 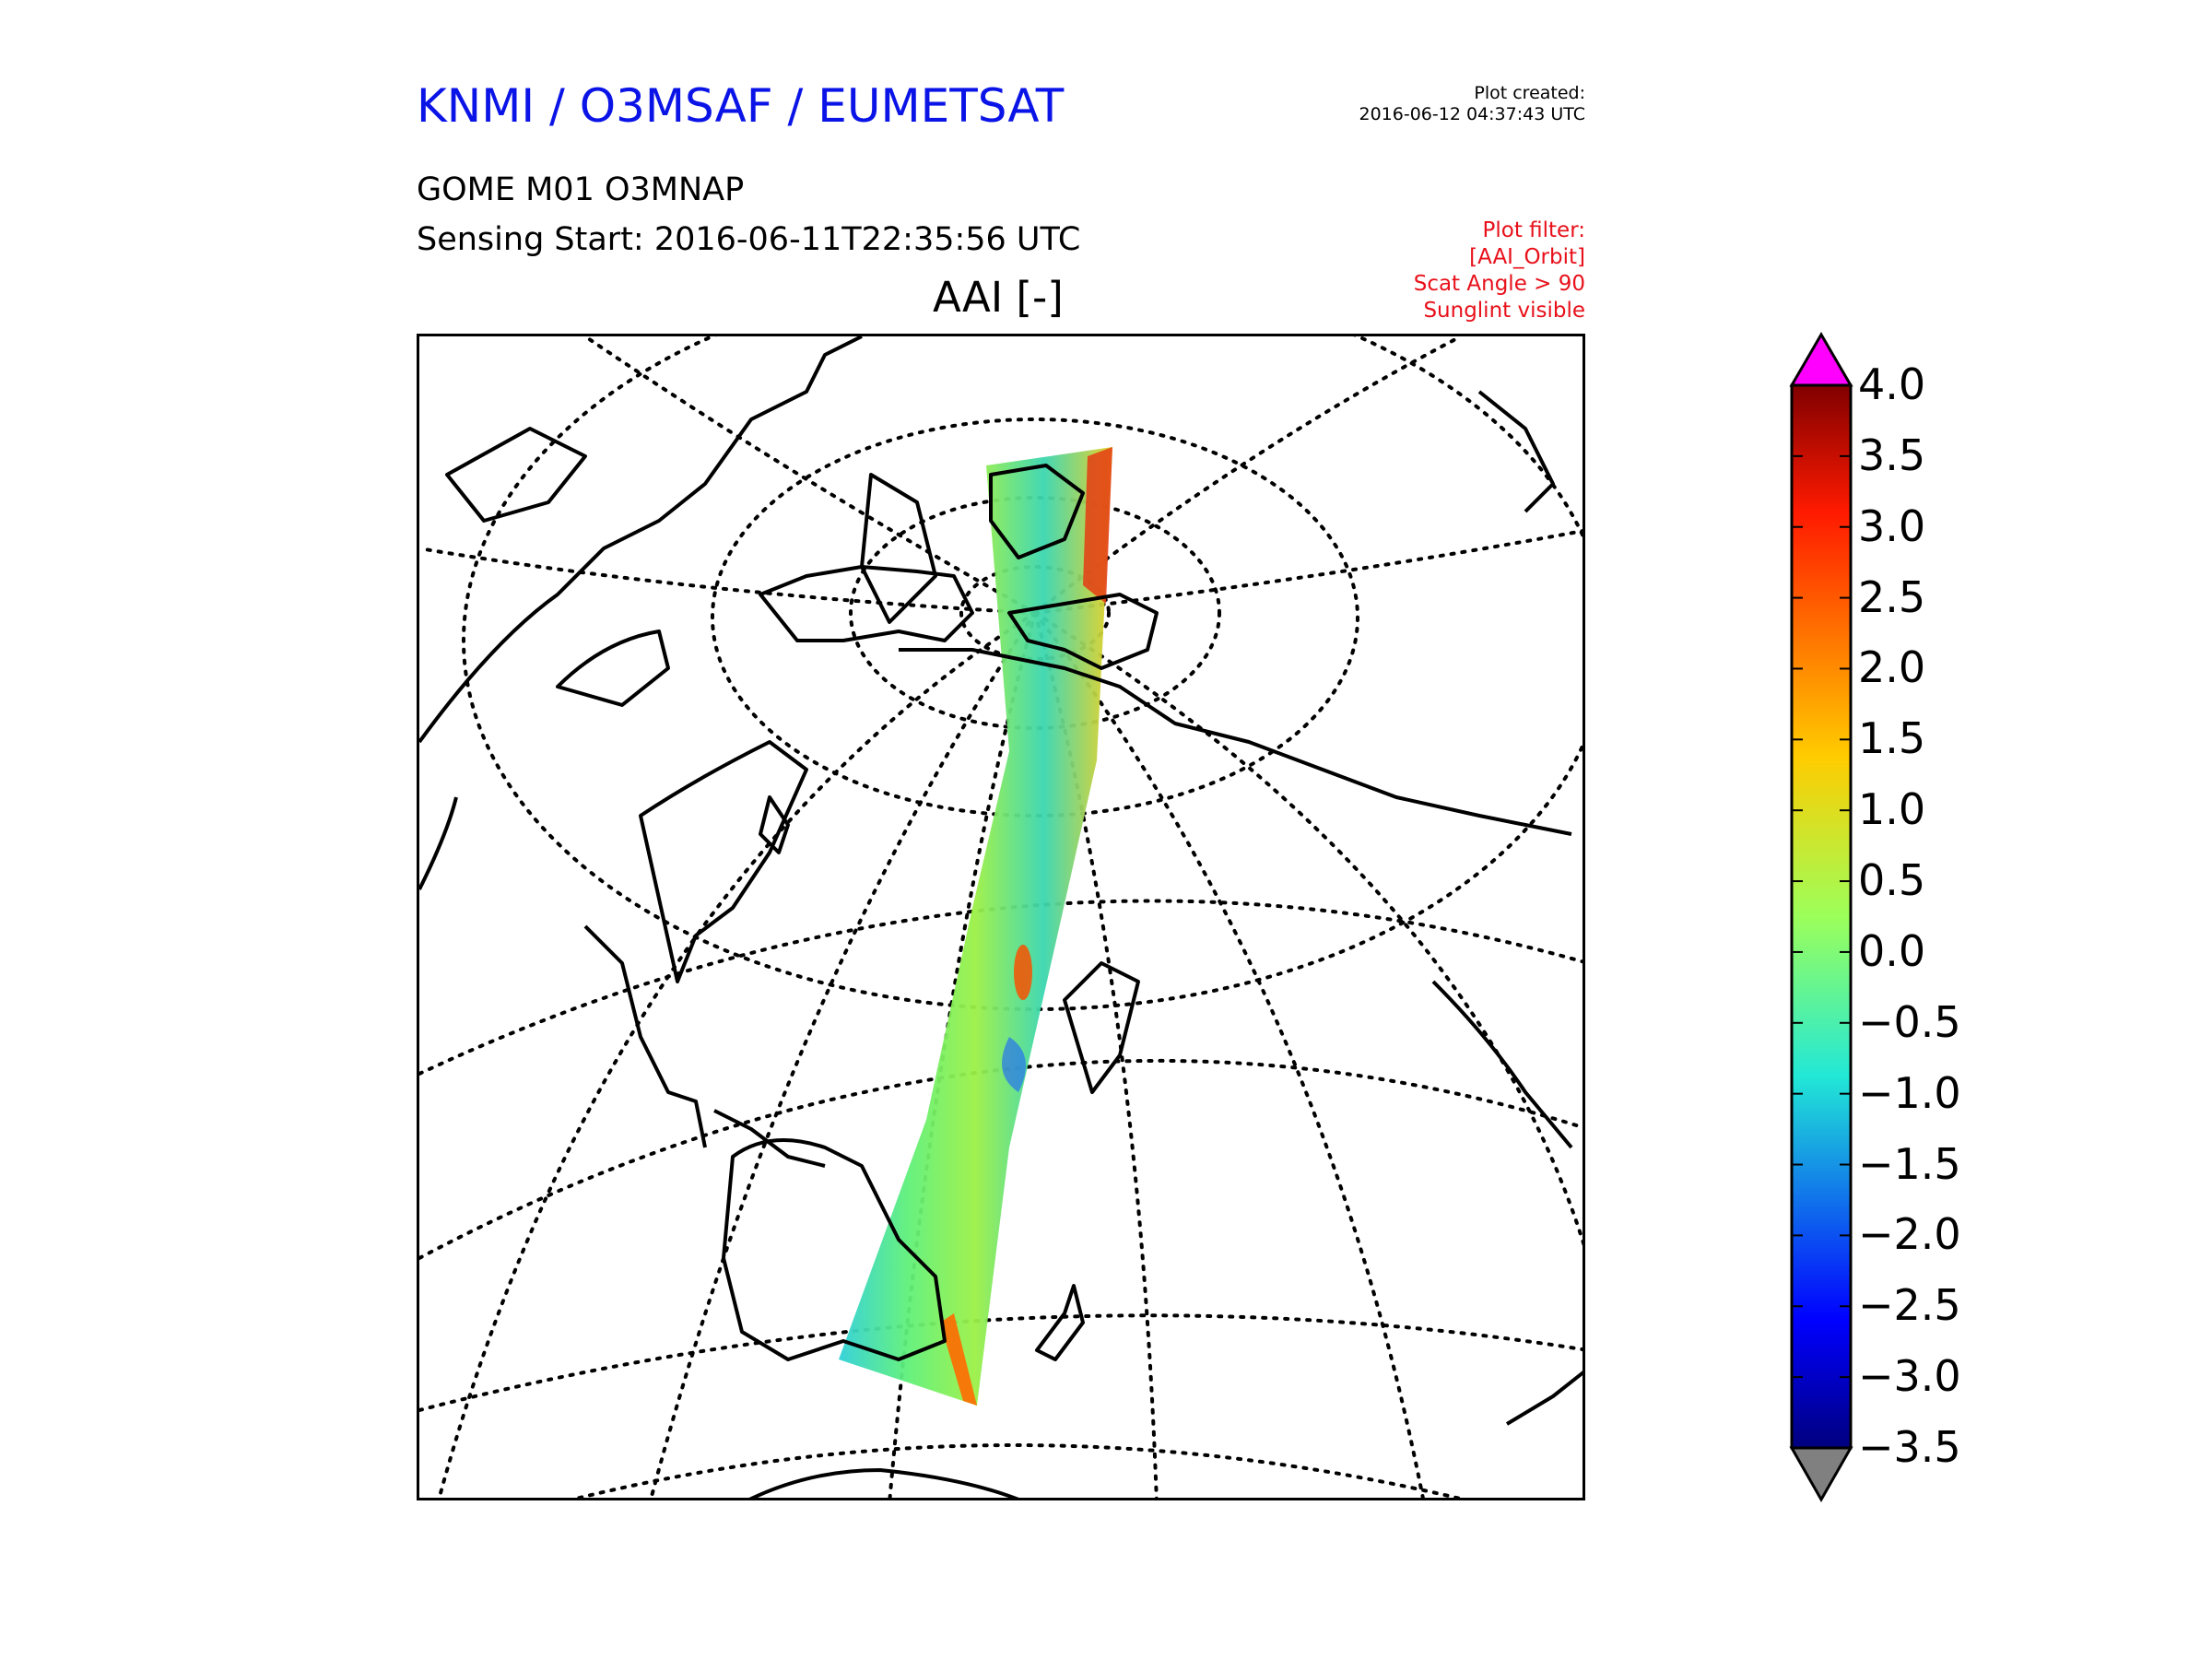 What do you see at coordinates (1821, 1474) in the screenshot?
I see `colorbar-under-triangle` at bounding box center [1821, 1474].